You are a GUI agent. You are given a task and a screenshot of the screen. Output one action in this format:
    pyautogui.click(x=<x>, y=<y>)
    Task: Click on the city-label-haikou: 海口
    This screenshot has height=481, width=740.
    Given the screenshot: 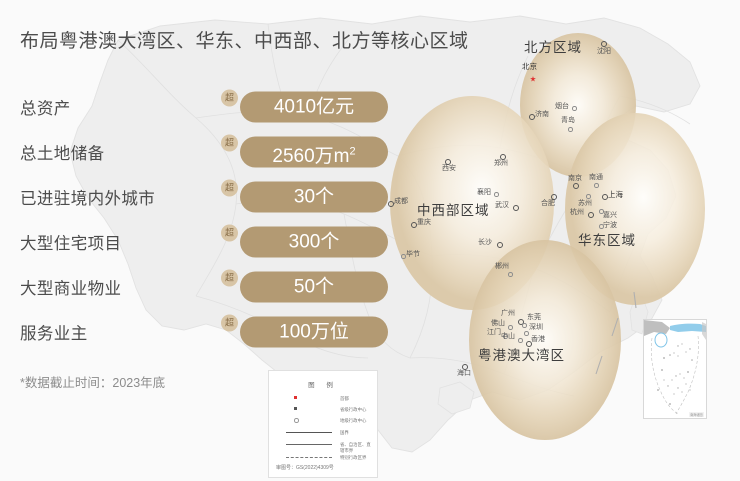 What is the action you would take?
    pyautogui.click(x=464, y=373)
    